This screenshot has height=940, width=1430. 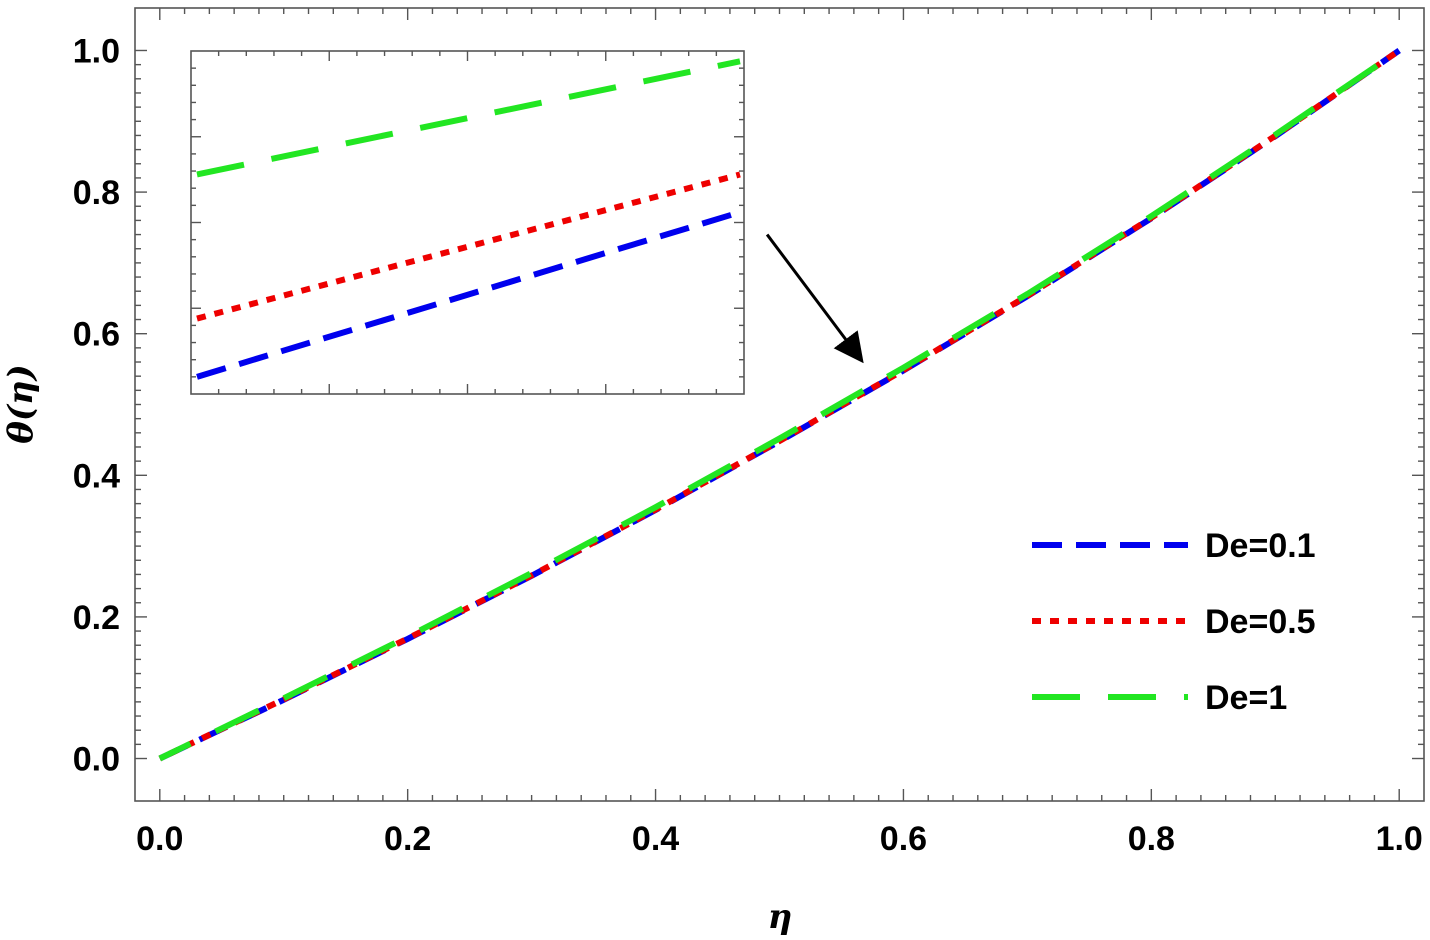 What do you see at coordinates (96, 193) in the screenshot?
I see `y-tick-label: 0.8` at bounding box center [96, 193].